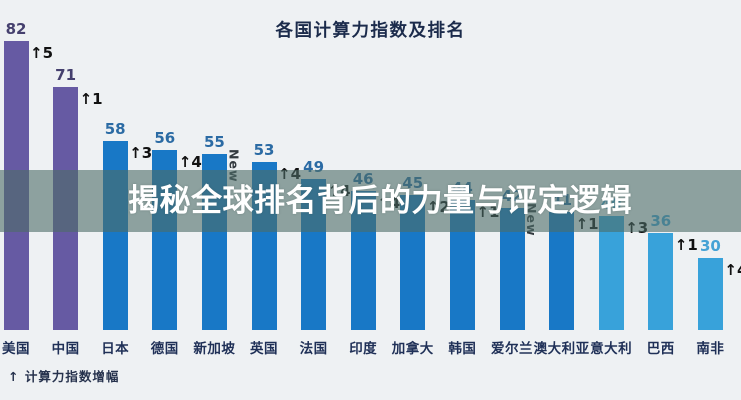  I want to click on country-label: 澳大利亚, so click(561, 349).